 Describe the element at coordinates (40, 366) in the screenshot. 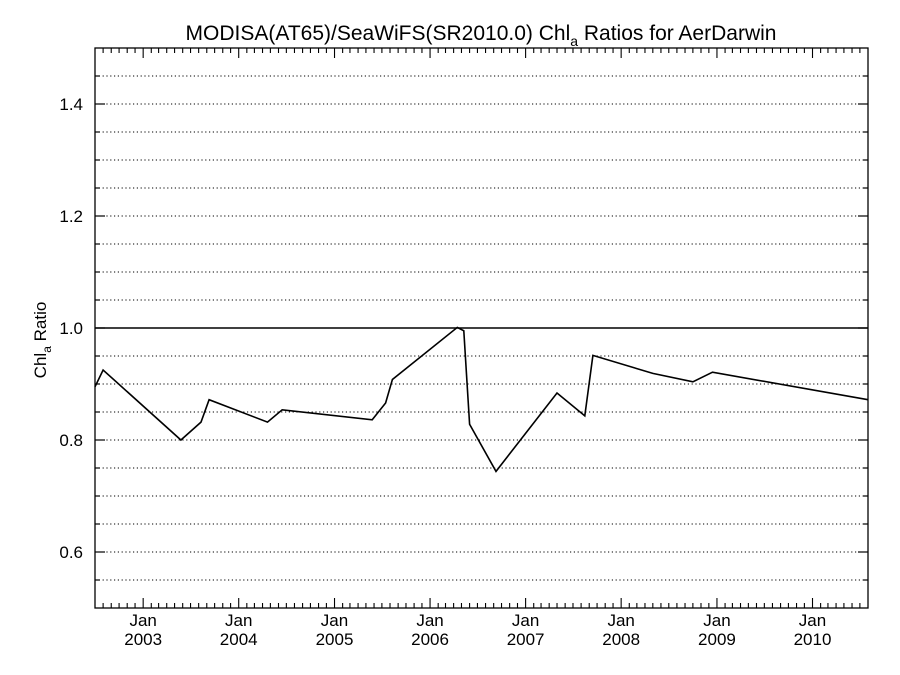

I see `y-axis-label-base: Chl` at that location.